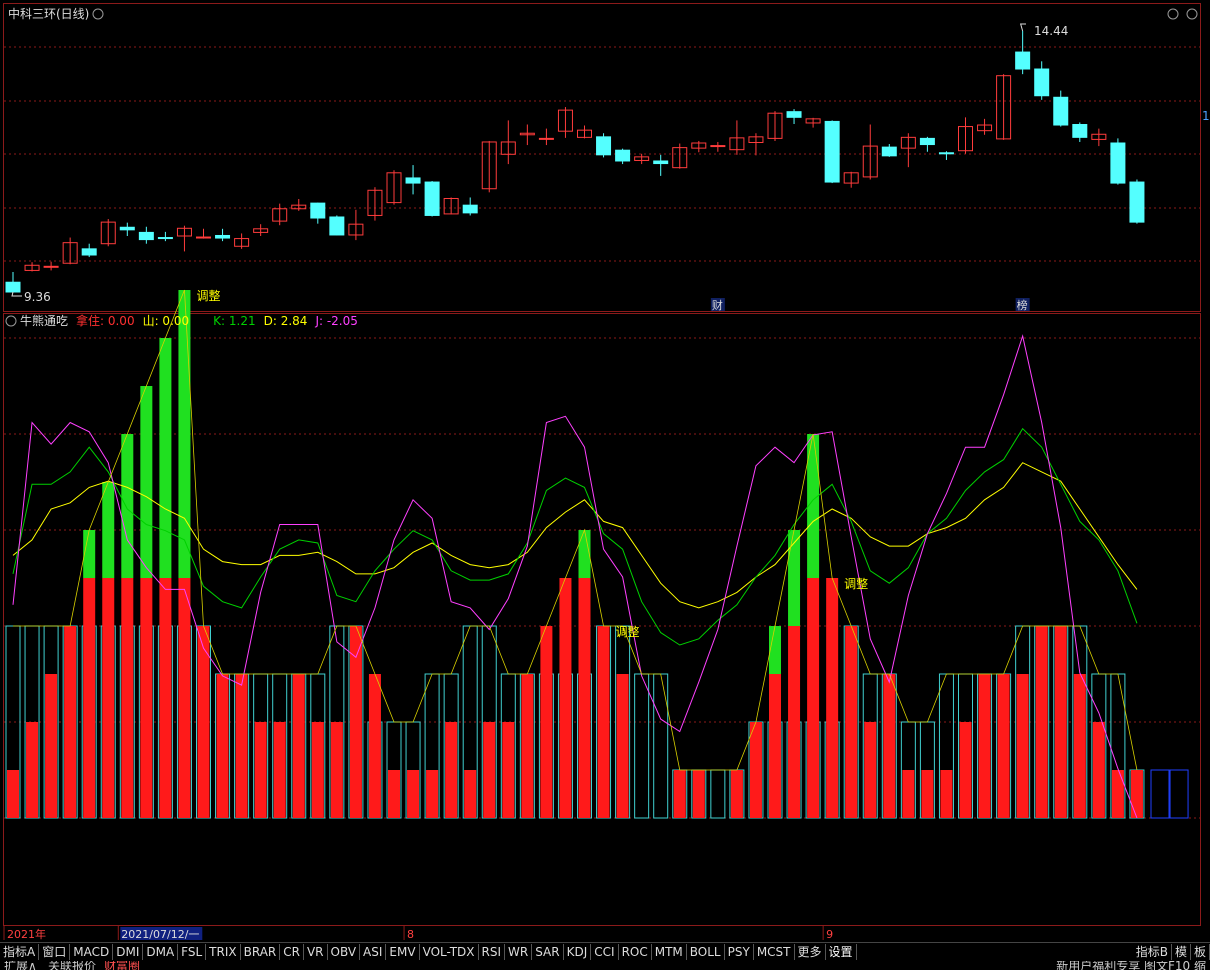 The image size is (1210, 970). What do you see at coordinates (1192, 14) in the screenshot?
I see `close-icon` at bounding box center [1192, 14].